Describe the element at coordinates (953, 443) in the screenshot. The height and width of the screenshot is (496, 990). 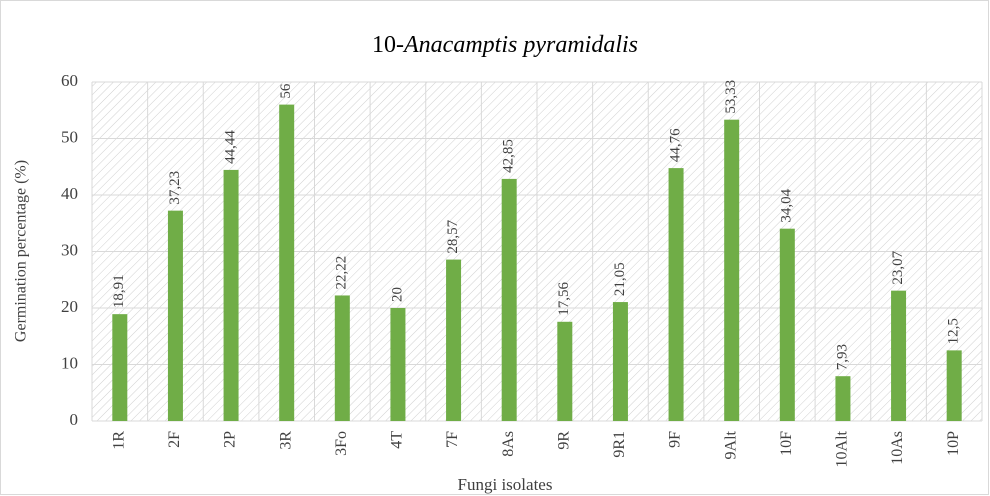
I see `x-tick-label: 10P` at that location.